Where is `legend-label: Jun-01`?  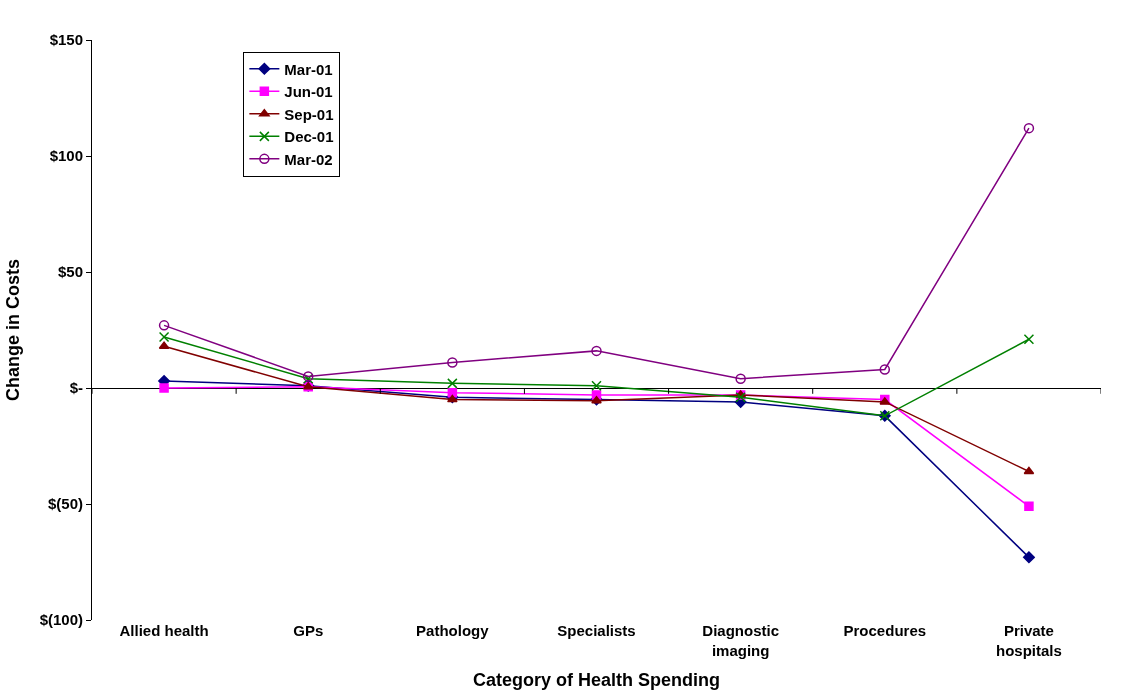 legend-label: Jun-01 is located at coordinates (308, 92).